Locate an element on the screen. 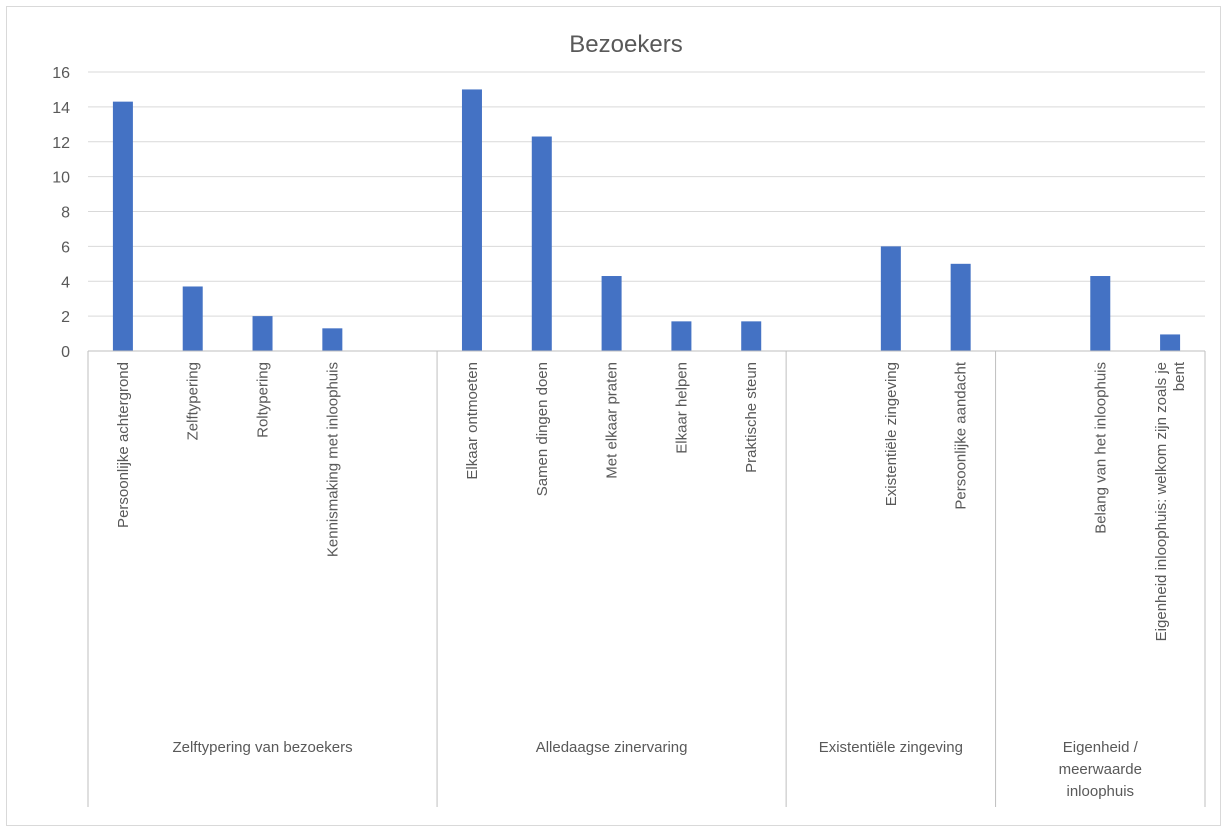 This screenshot has height=826, width=1229. category-label: bent is located at coordinates (1179, 376).